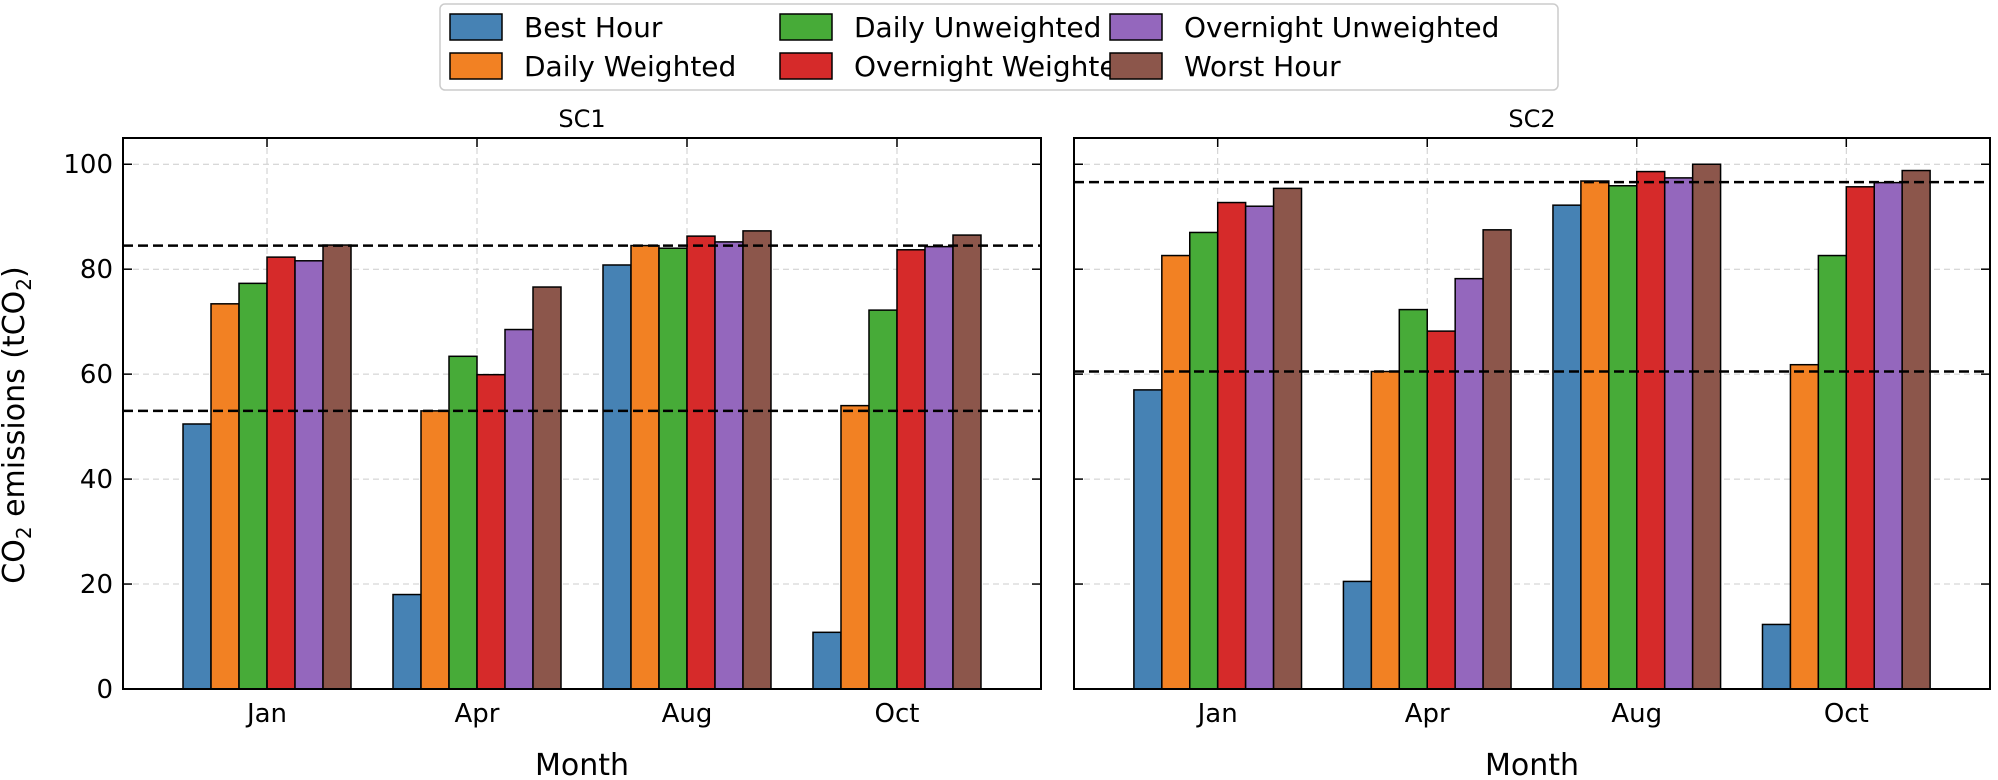  I want to click on bar-sc2-oct-best-hour, so click(1776, 656).